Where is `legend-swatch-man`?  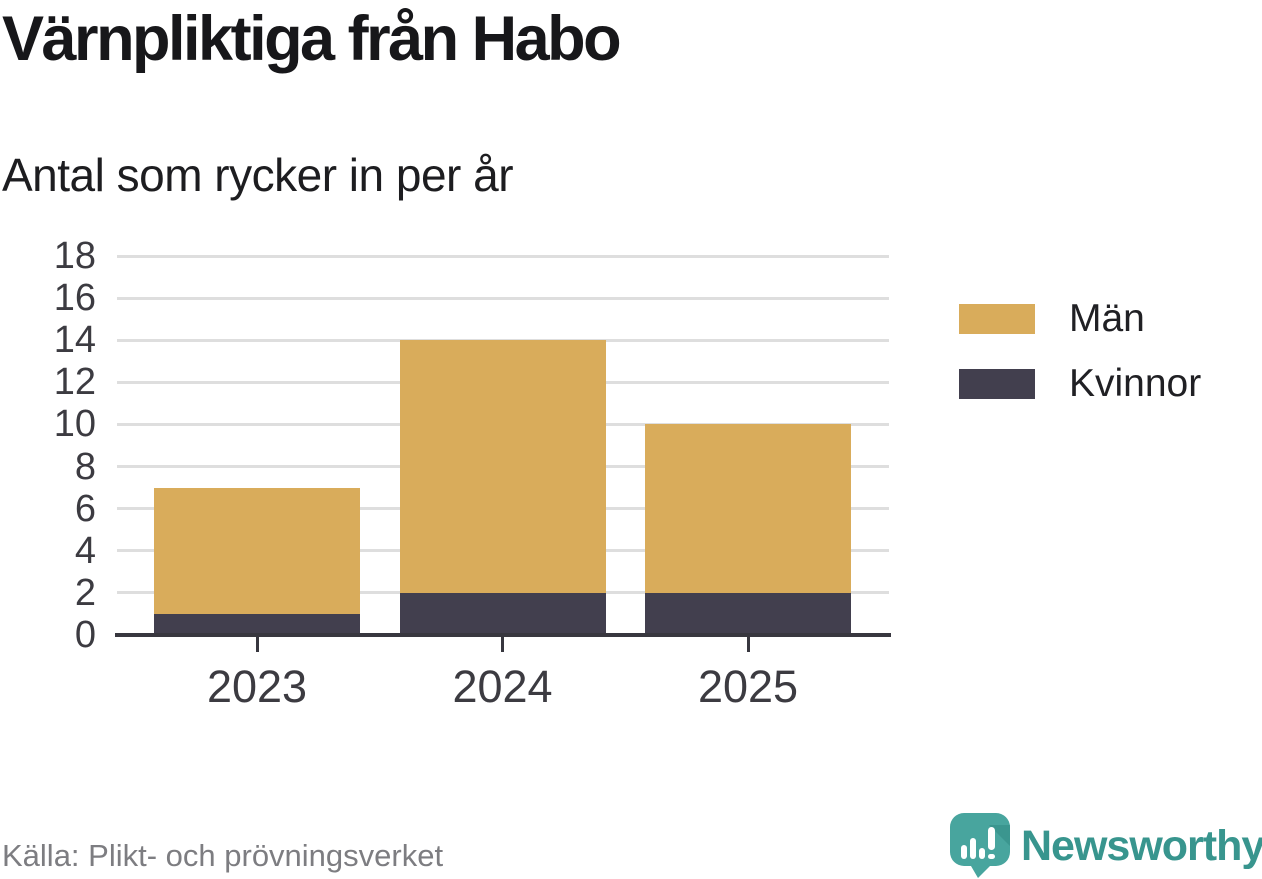
legend-swatch-man is located at coordinates (997, 318).